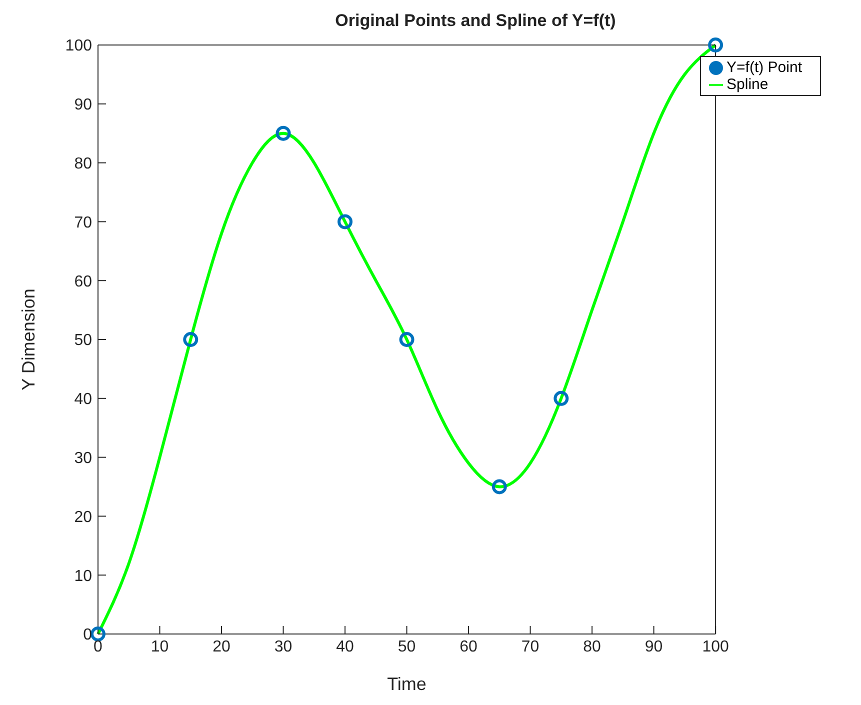 The height and width of the screenshot is (705, 861). Describe the element at coordinates (221, 647) in the screenshot. I see `x-tick-label: 20` at that location.